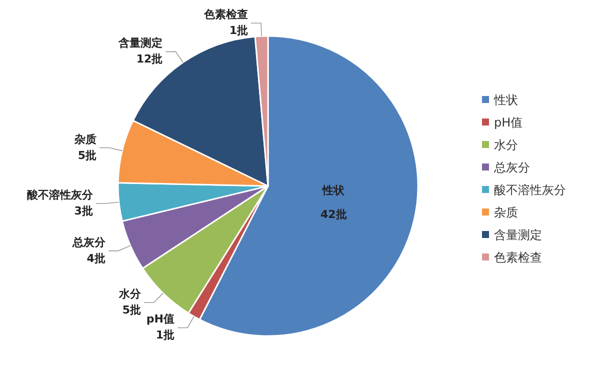  I want to click on slice-label: 杂质, so click(85, 139).